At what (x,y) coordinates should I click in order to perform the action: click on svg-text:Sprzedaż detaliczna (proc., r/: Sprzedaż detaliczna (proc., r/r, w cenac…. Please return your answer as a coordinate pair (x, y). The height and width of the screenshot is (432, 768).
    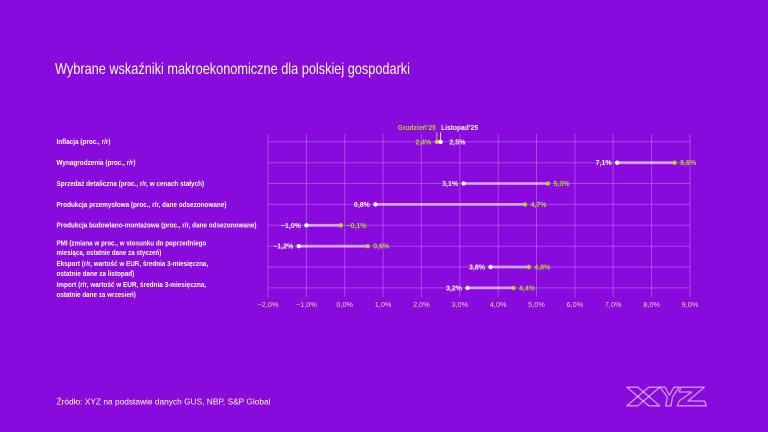
    Looking at the image, I should click on (131, 183).